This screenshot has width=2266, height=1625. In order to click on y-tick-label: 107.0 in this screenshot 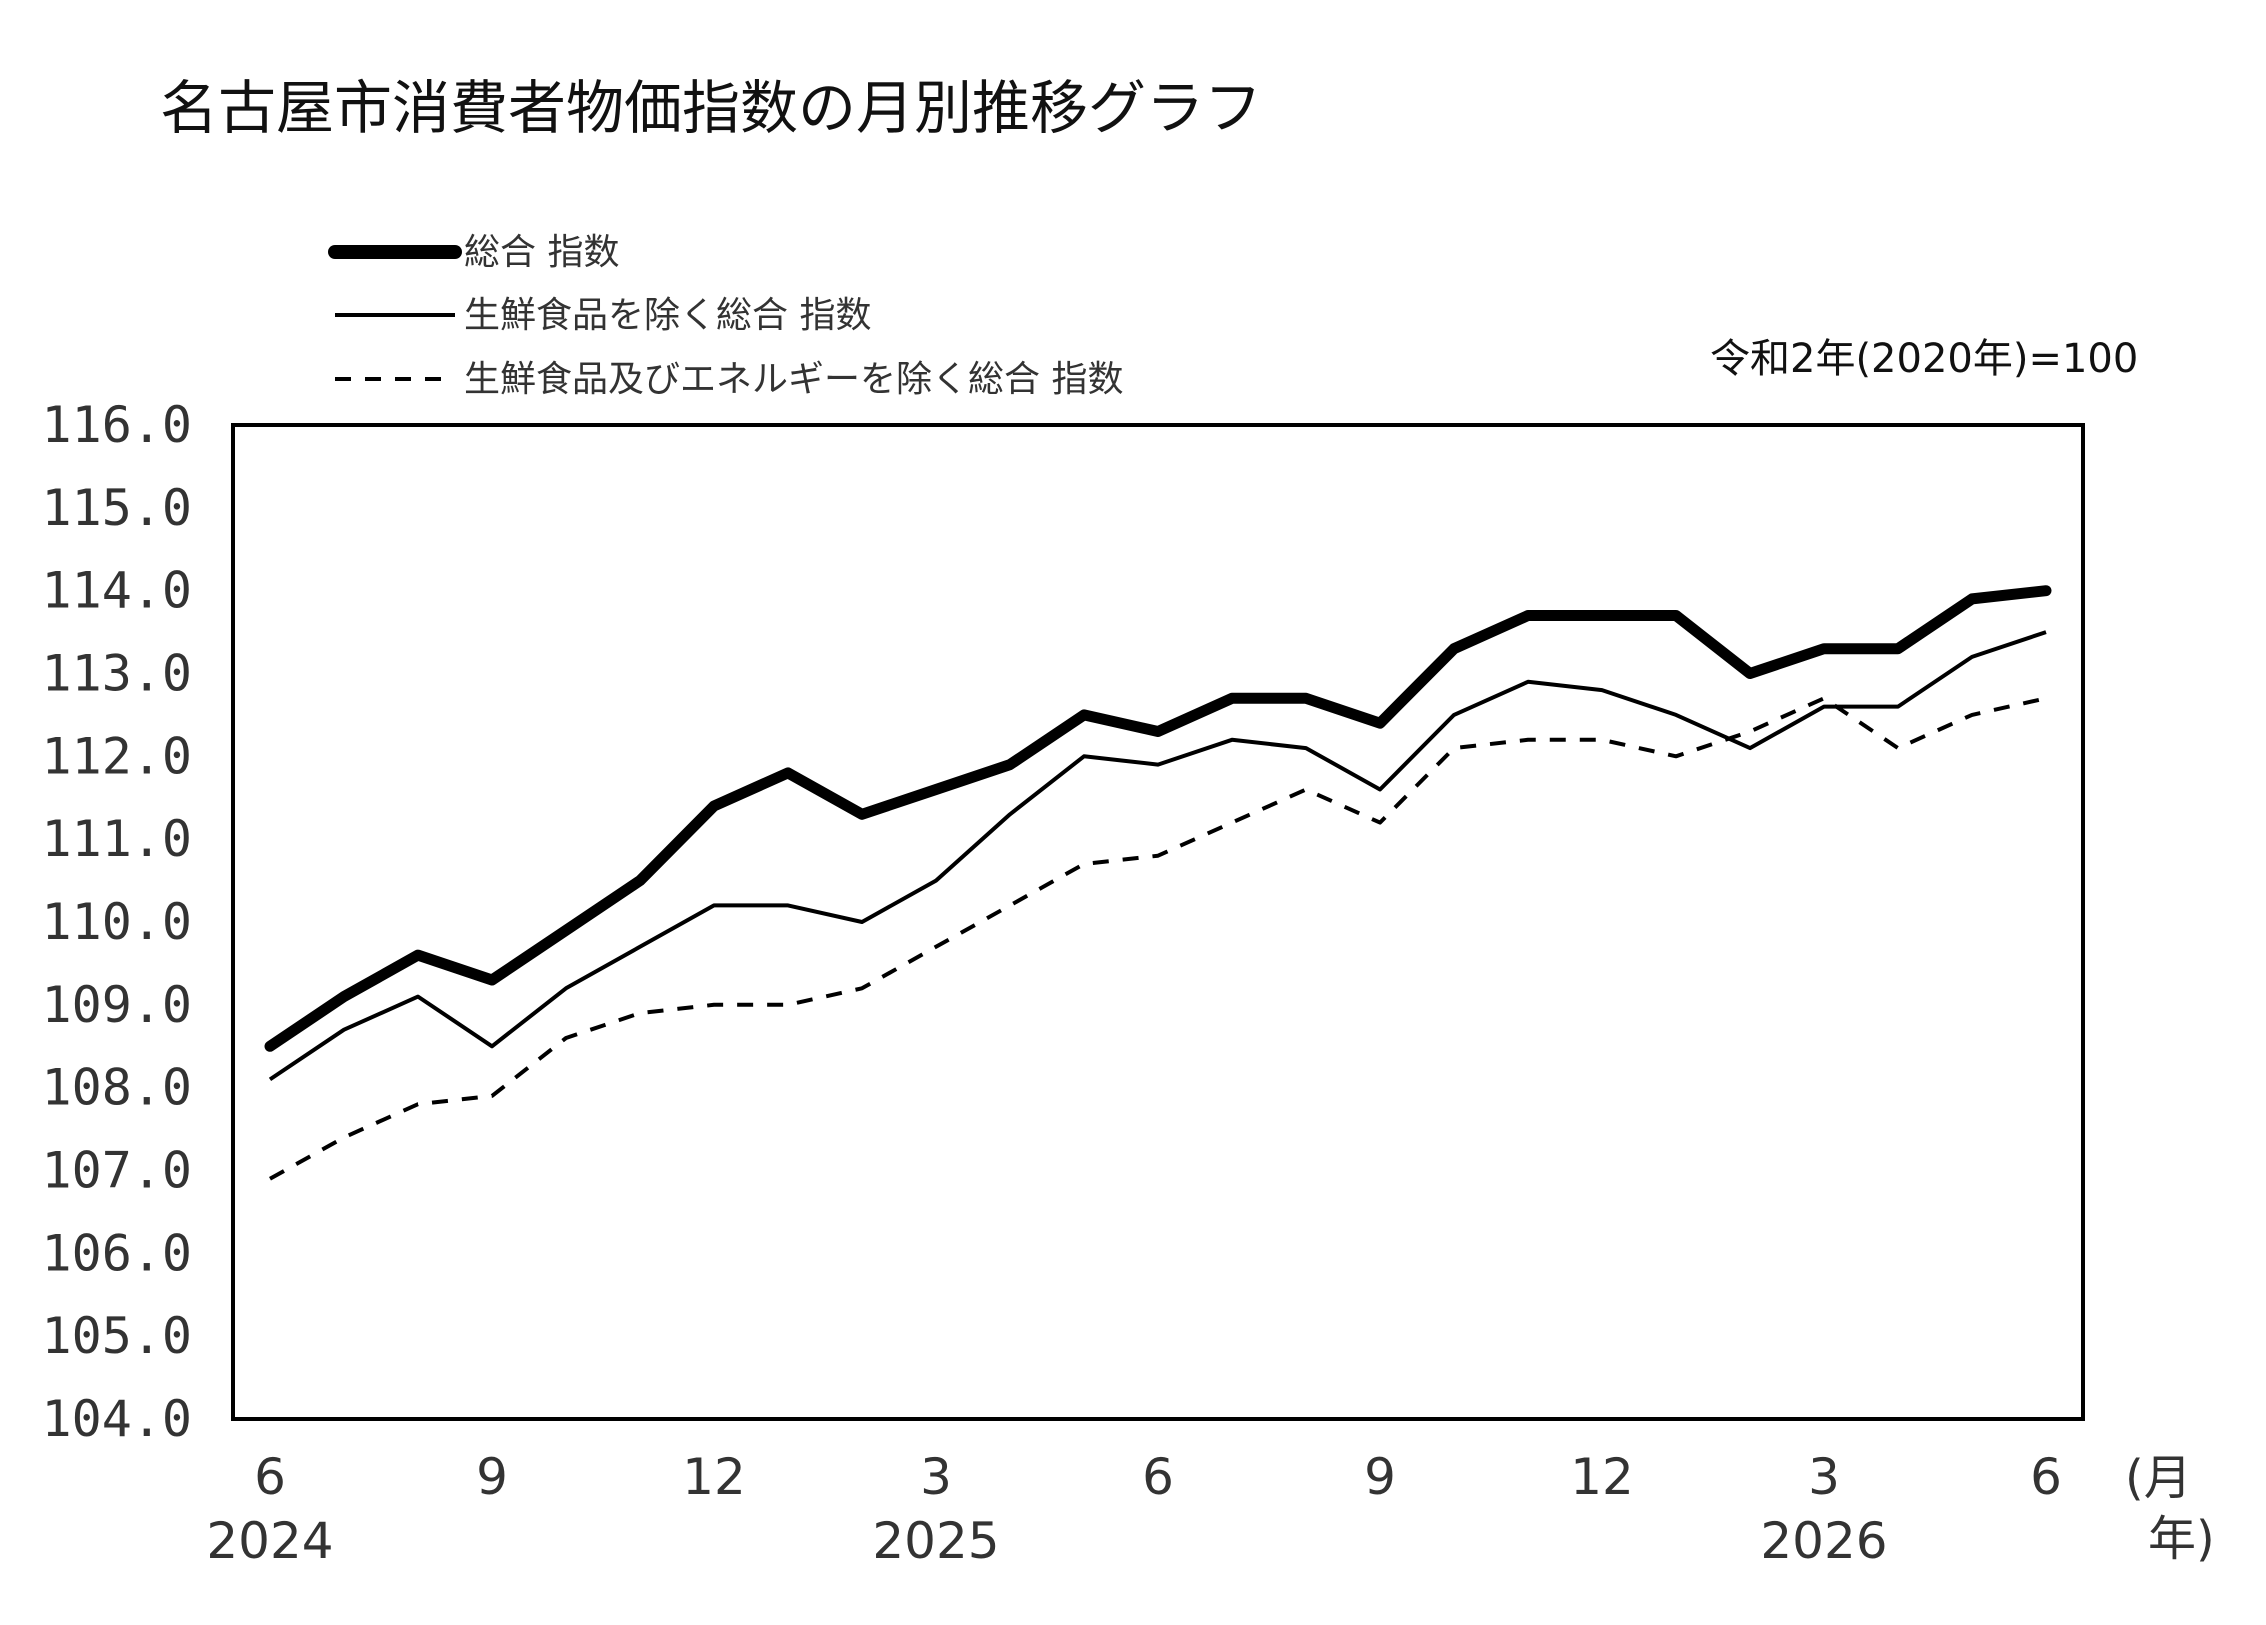, I will do `click(116, 1171)`.